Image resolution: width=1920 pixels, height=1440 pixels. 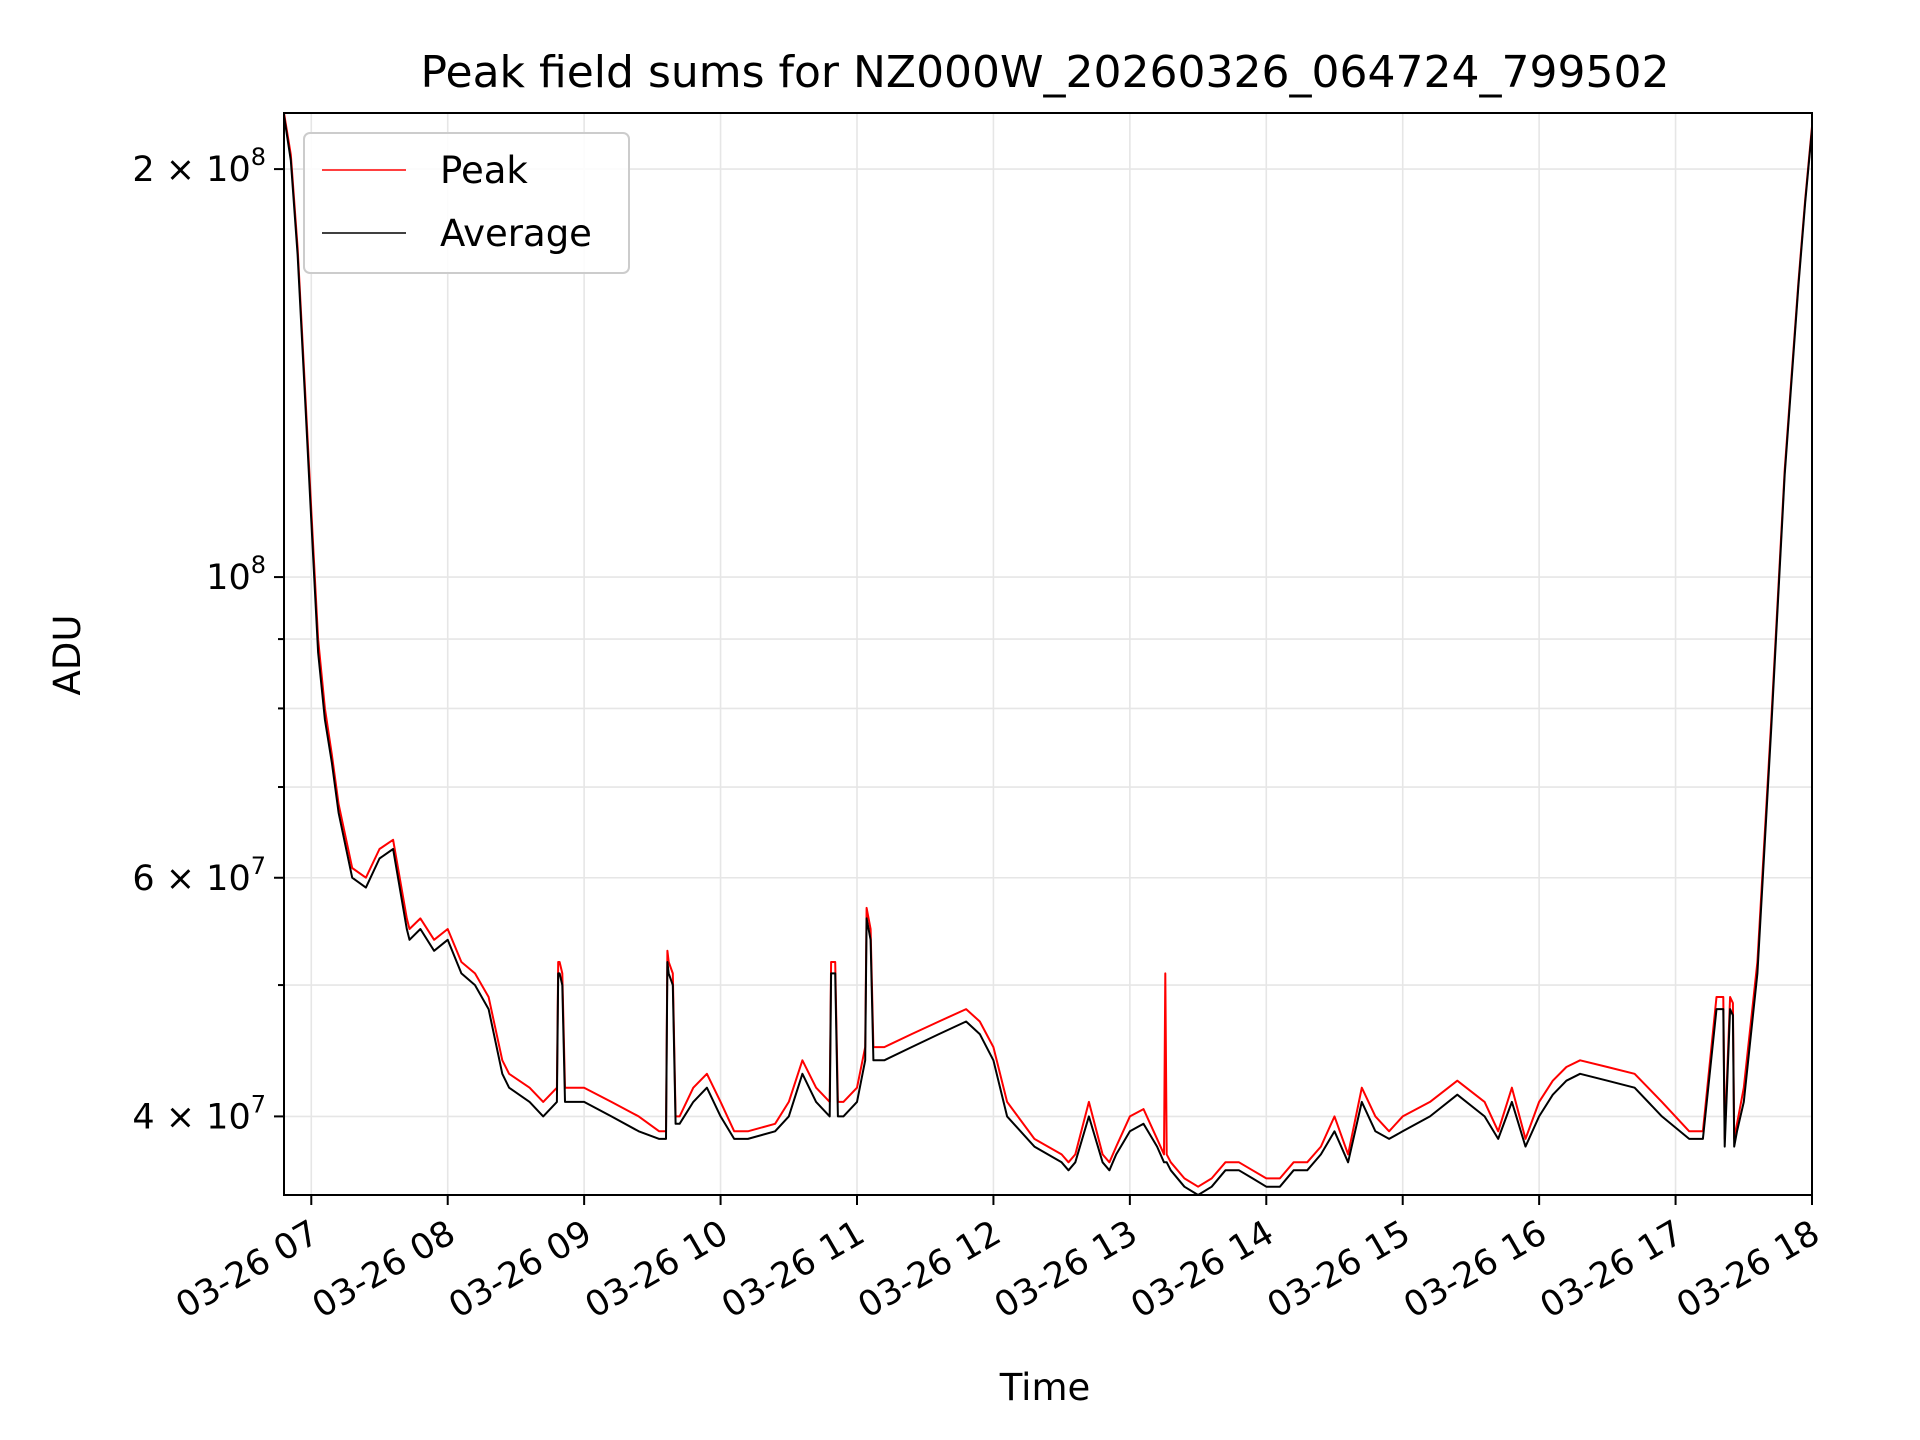 What do you see at coordinates (1045, 1387) in the screenshot?
I see `x-axis-label: Time` at bounding box center [1045, 1387].